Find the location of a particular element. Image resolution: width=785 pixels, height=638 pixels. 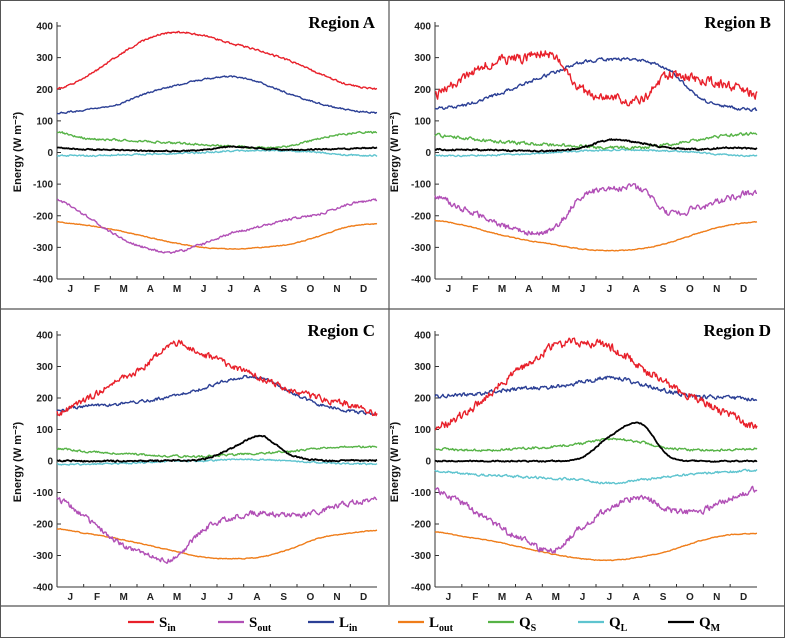

panel-title: Region D is located at coordinates (737, 330).